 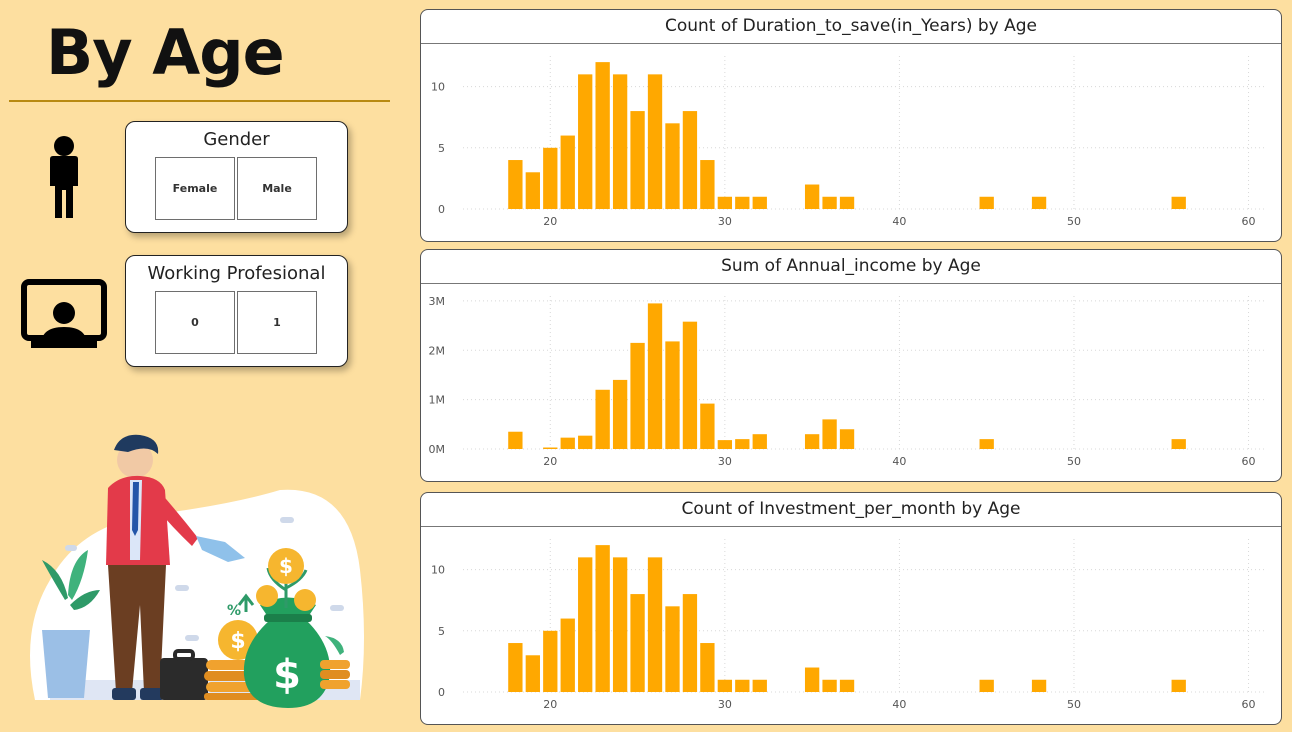 What do you see at coordinates (437, 449) in the screenshot?
I see `y-tick-label: 0M` at bounding box center [437, 449].